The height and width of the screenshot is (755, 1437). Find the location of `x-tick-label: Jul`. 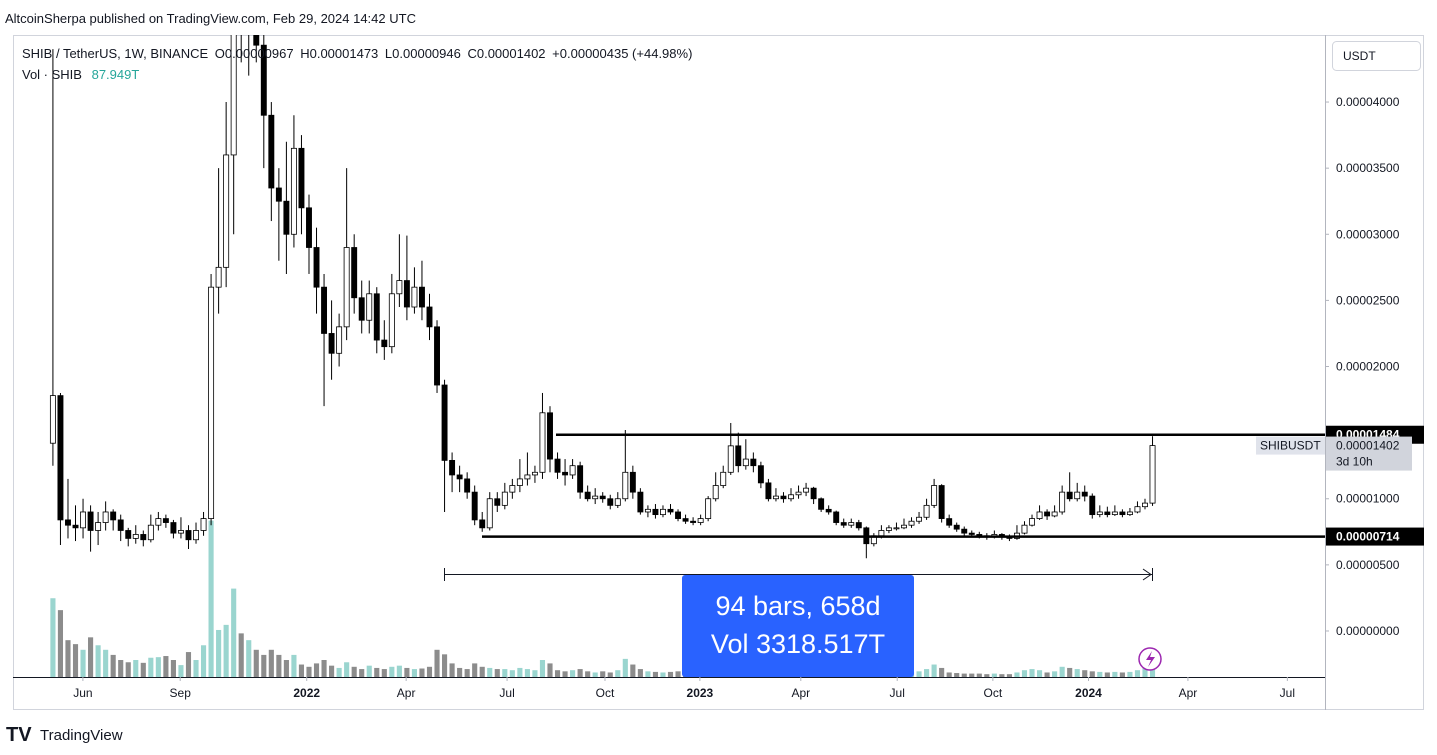

x-tick-label: Jul is located at coordinates (1287, 693).